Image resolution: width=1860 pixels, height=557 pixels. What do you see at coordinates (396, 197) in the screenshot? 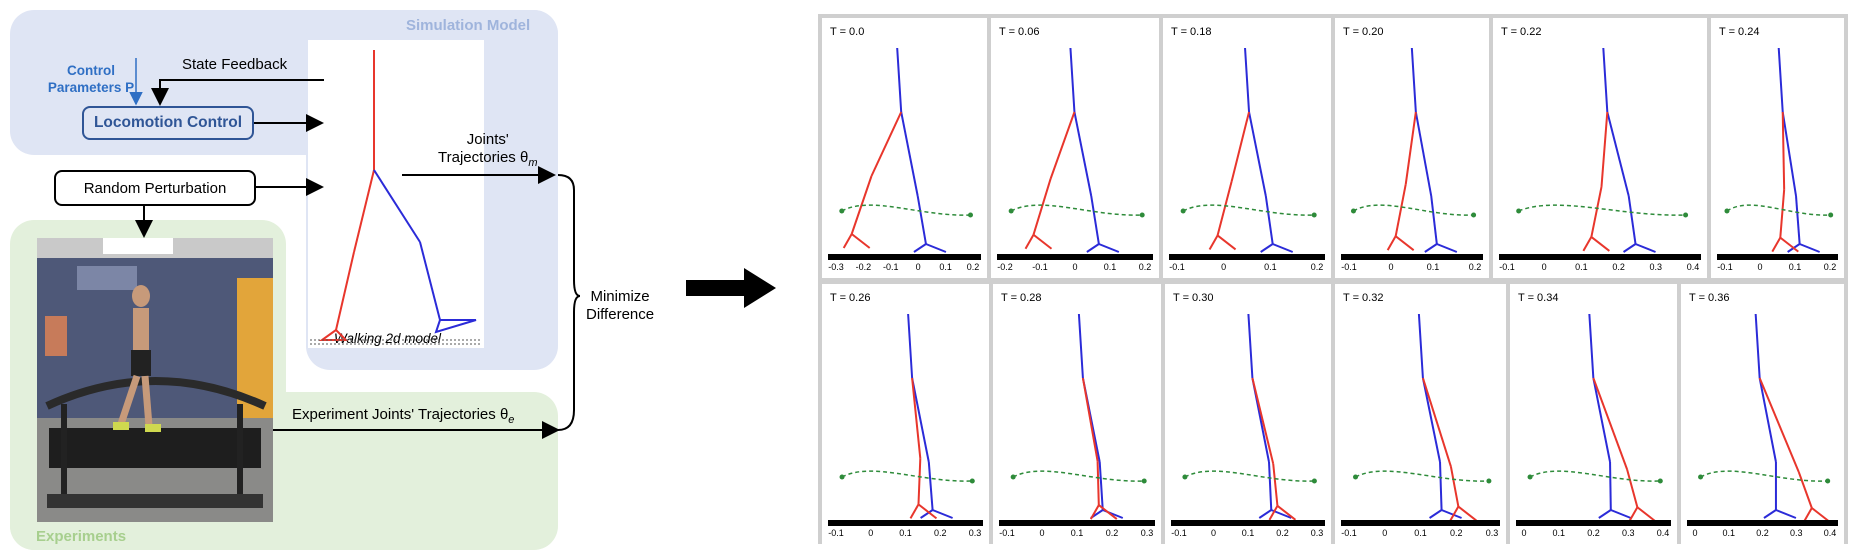
I see `walking-model-figure` at bounding box center [396, 197].